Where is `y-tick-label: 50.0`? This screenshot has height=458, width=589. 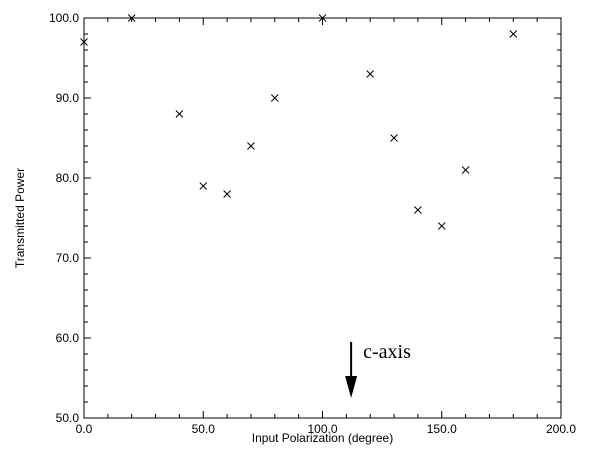 y-tick-label: 50.0 is located at coordinates (68, 418).